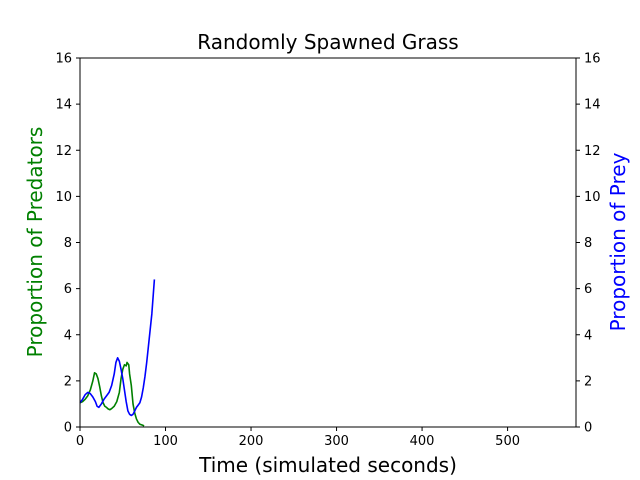 The height and width of the screenshot is (480, 640). What do you see at coordinates (592, 151) in the screenshot?
I see `y-right-tick-label: 12` at bounding box center [592, 151].